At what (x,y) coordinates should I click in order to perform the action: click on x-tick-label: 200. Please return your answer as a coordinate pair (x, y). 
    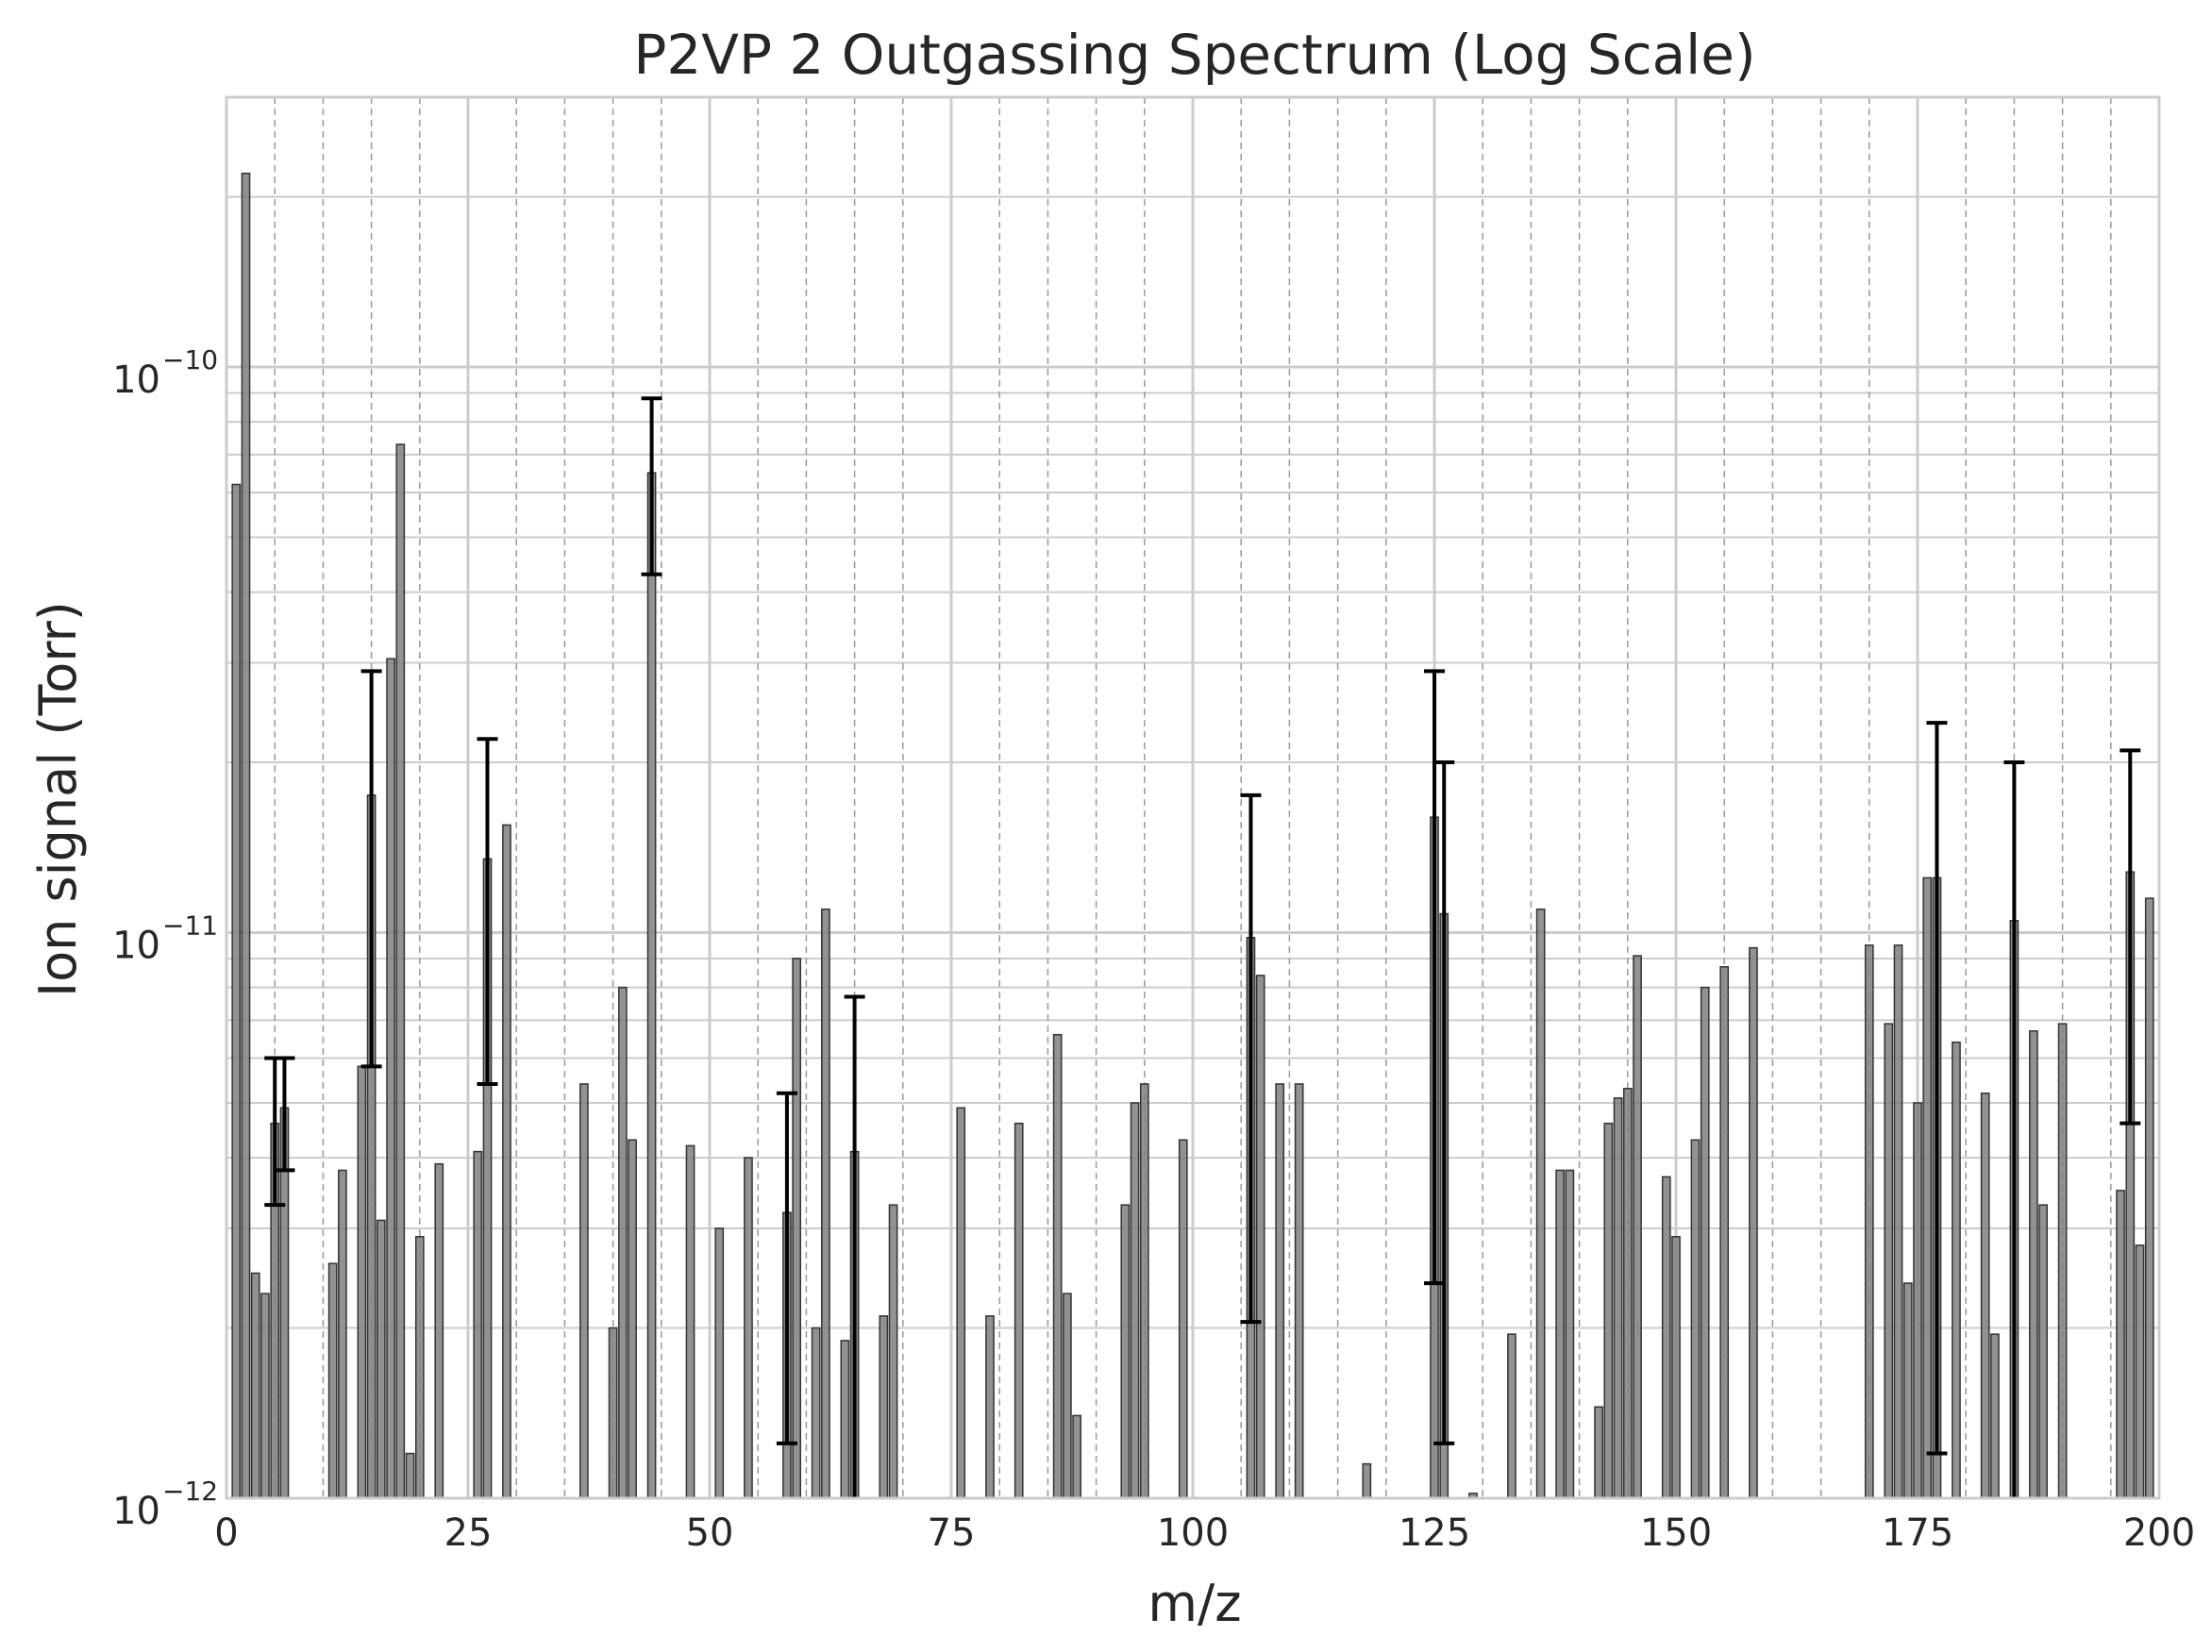
    Looking at the image, I should click on (2159, 1533).